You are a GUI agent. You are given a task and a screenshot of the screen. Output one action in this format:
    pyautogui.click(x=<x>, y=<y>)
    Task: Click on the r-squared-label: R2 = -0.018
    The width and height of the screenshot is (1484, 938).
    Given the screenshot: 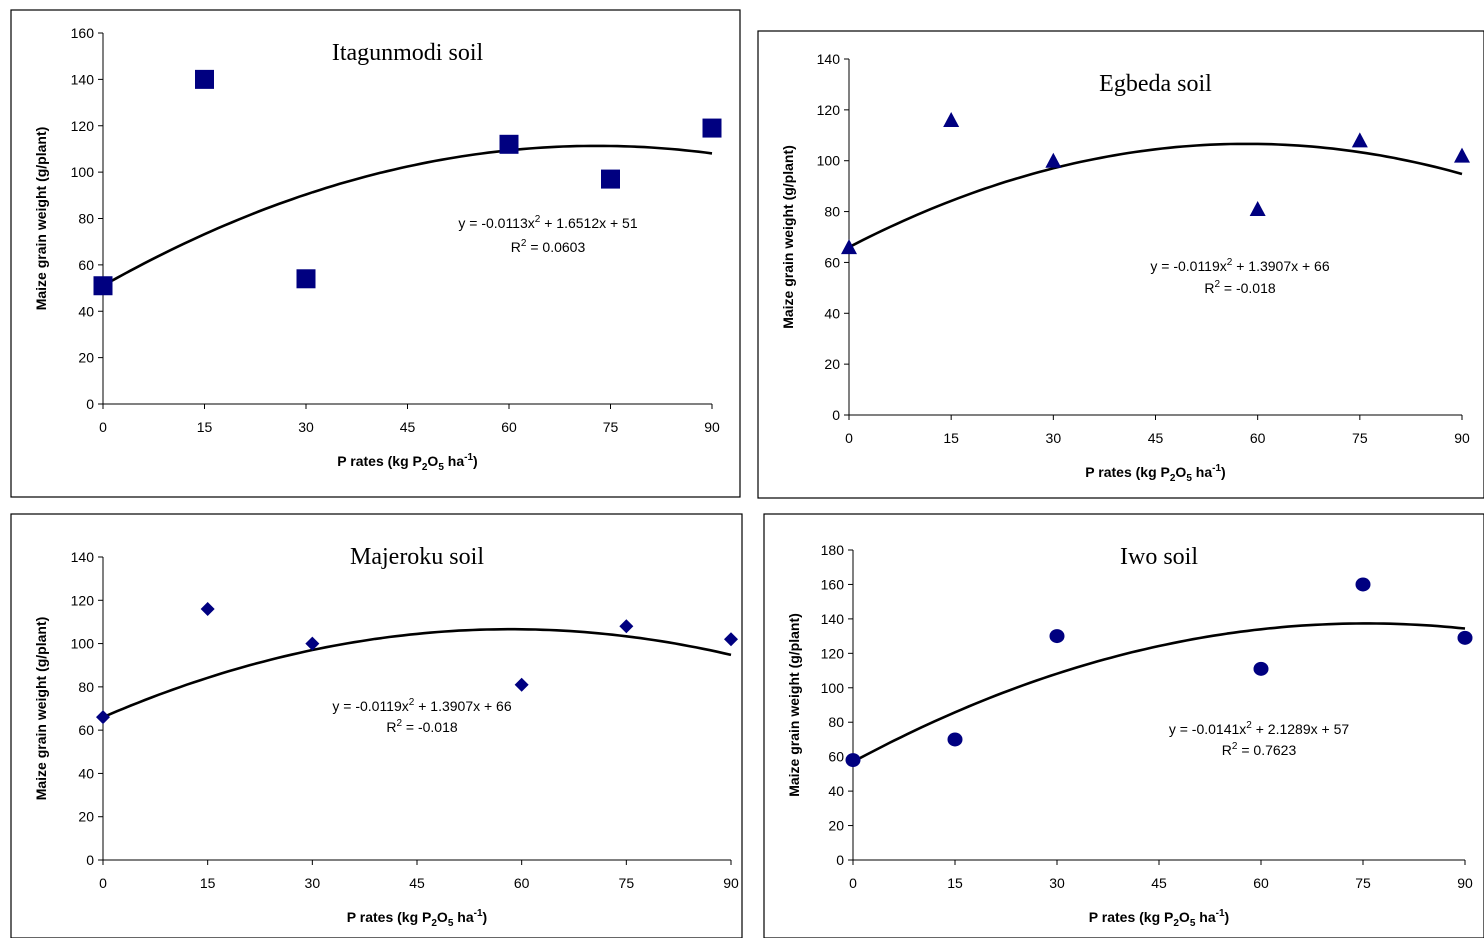 What is the action you would take?
    pyautogui.click(x=1240, y=287)
    